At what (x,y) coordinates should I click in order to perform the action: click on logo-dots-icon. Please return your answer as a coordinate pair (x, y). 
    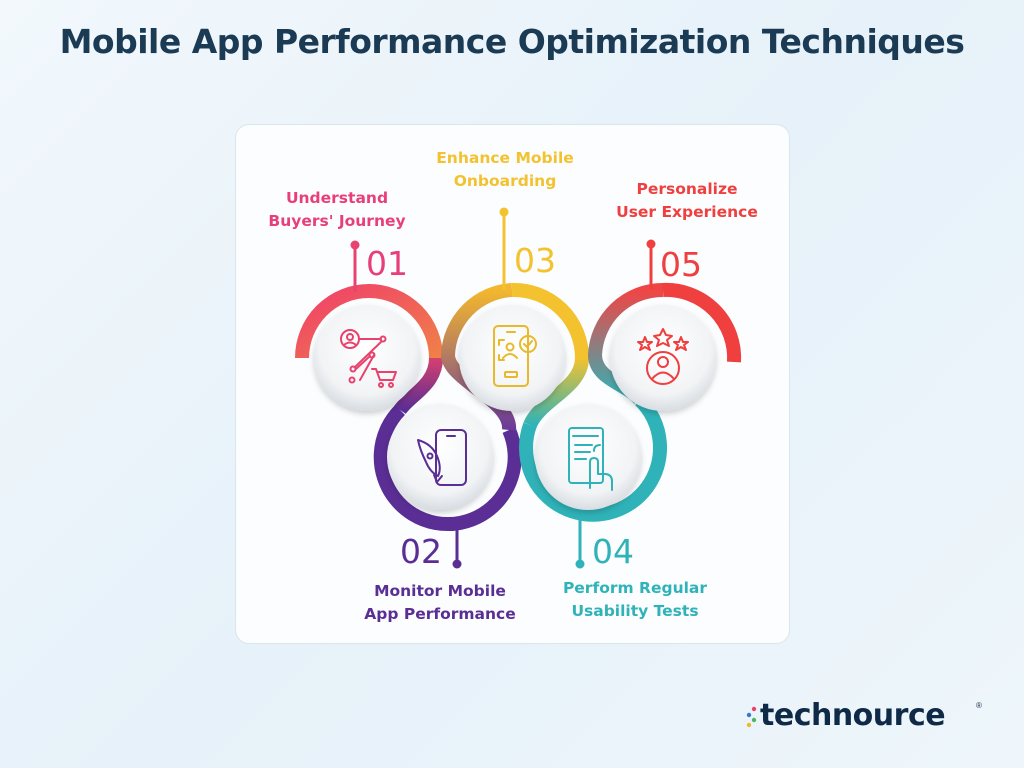
    Looking at the image, I should click on (751, 717).